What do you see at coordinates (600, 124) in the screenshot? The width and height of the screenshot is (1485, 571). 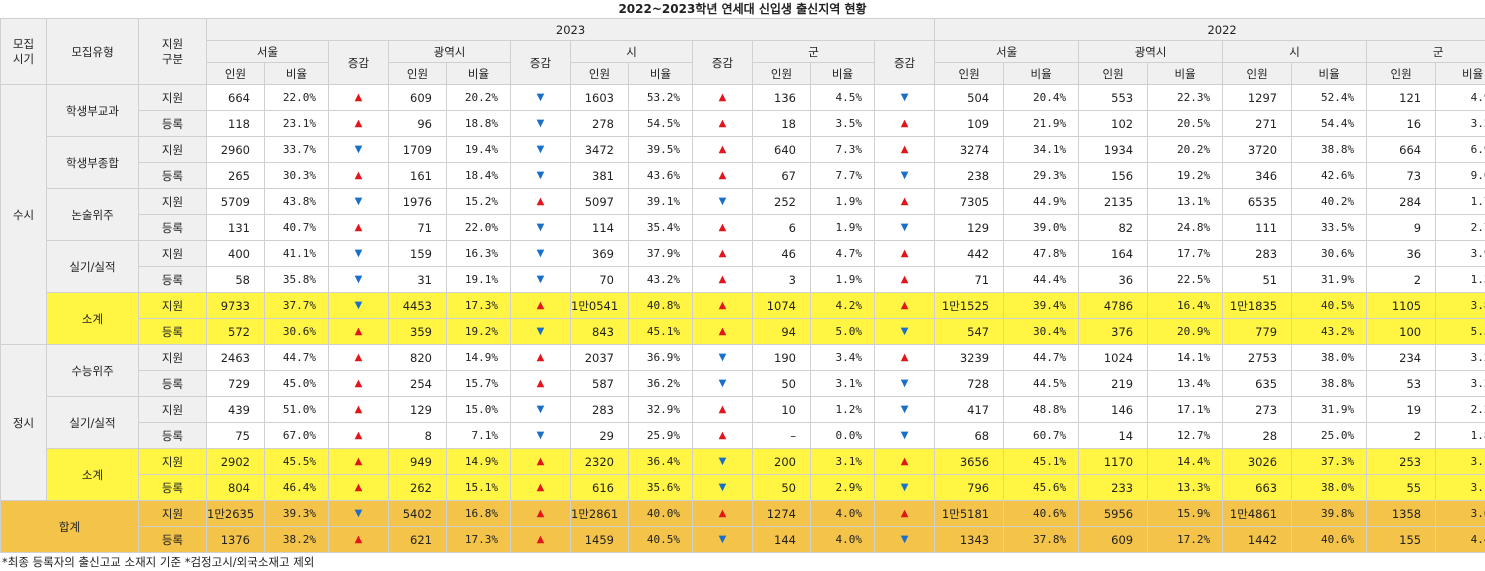 I see `count-cell: 278` at bounding box center [600, 124].